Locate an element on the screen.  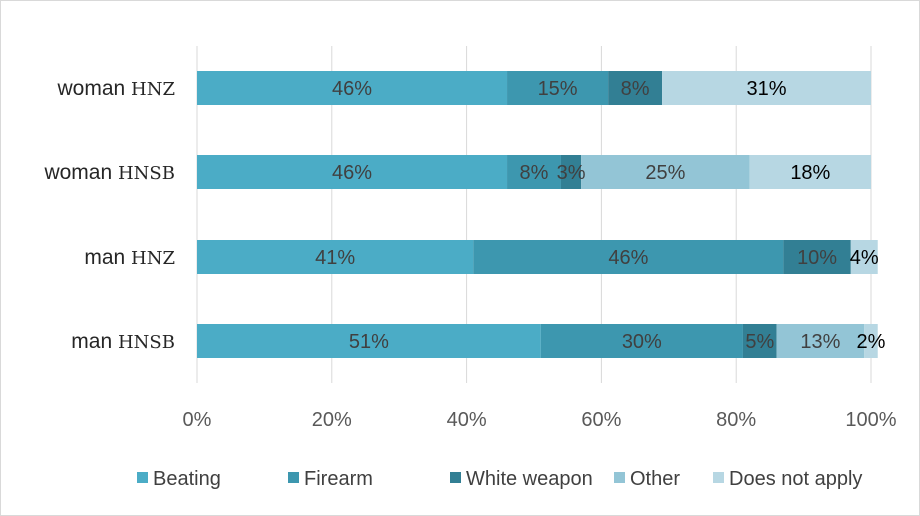
legend-label: Other is located at coordinates (655, 479).